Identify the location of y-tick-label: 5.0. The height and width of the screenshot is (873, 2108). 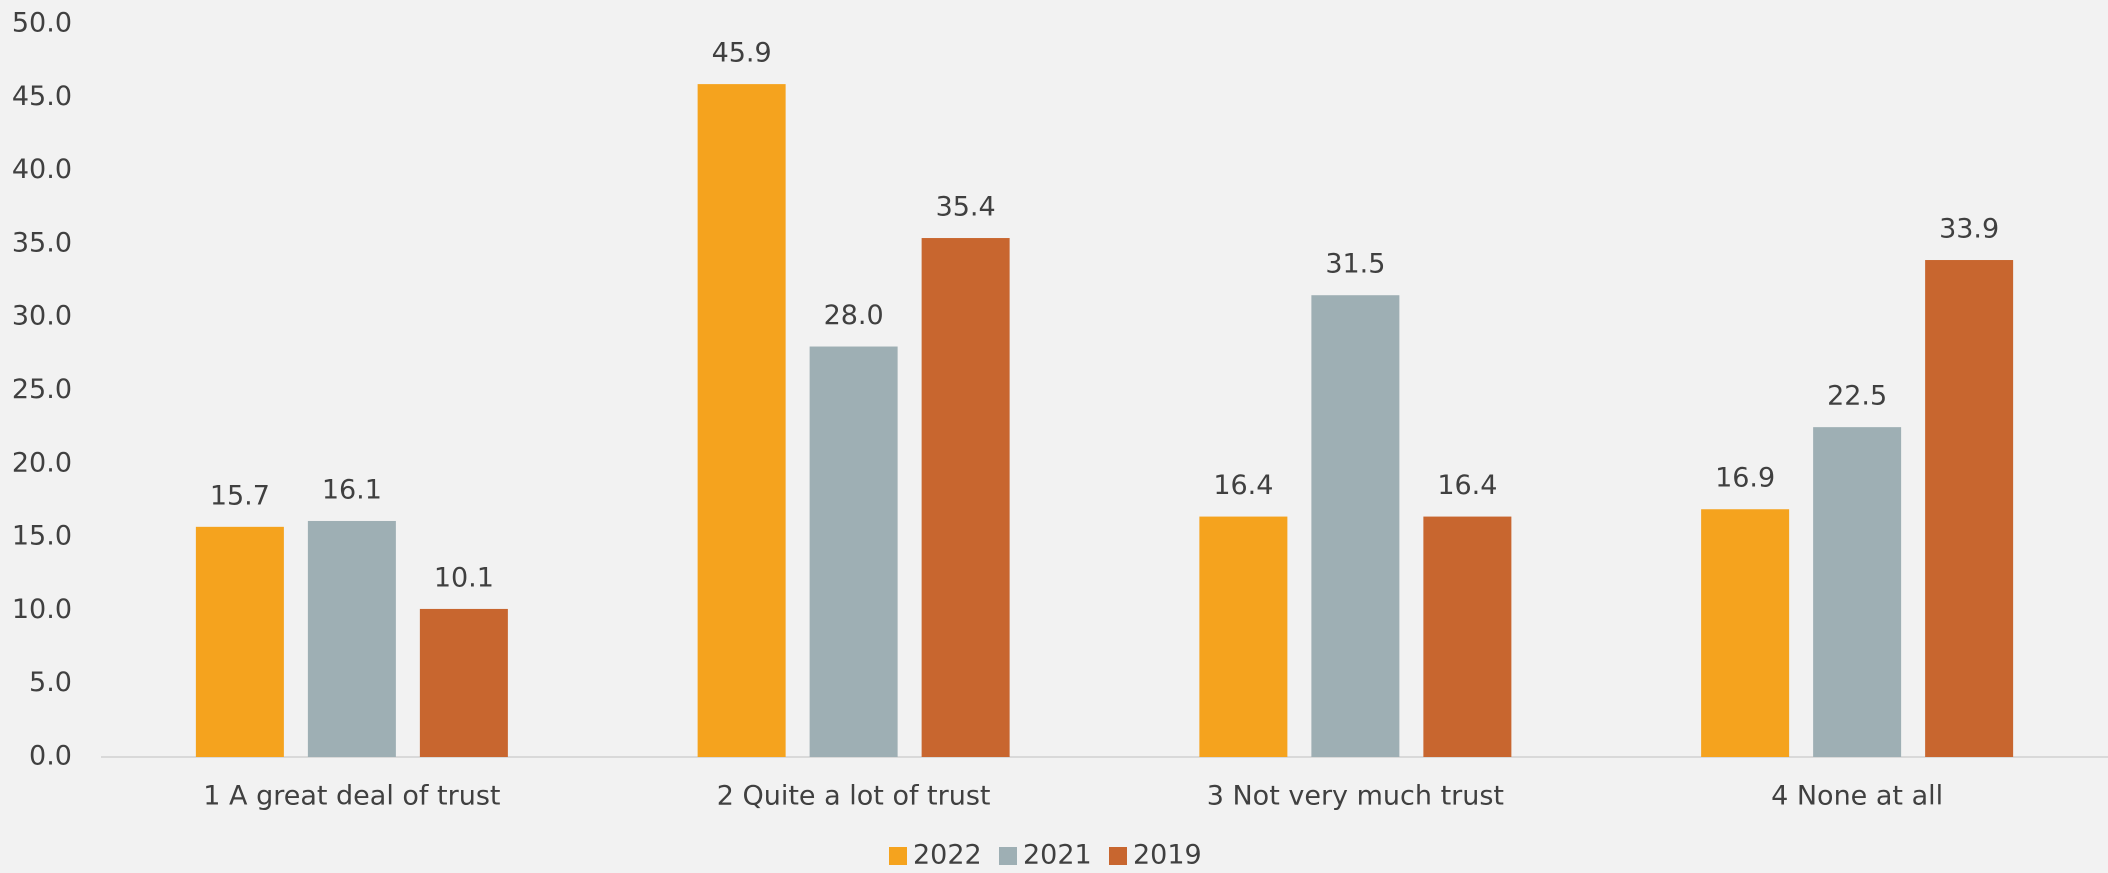
(50, 682).